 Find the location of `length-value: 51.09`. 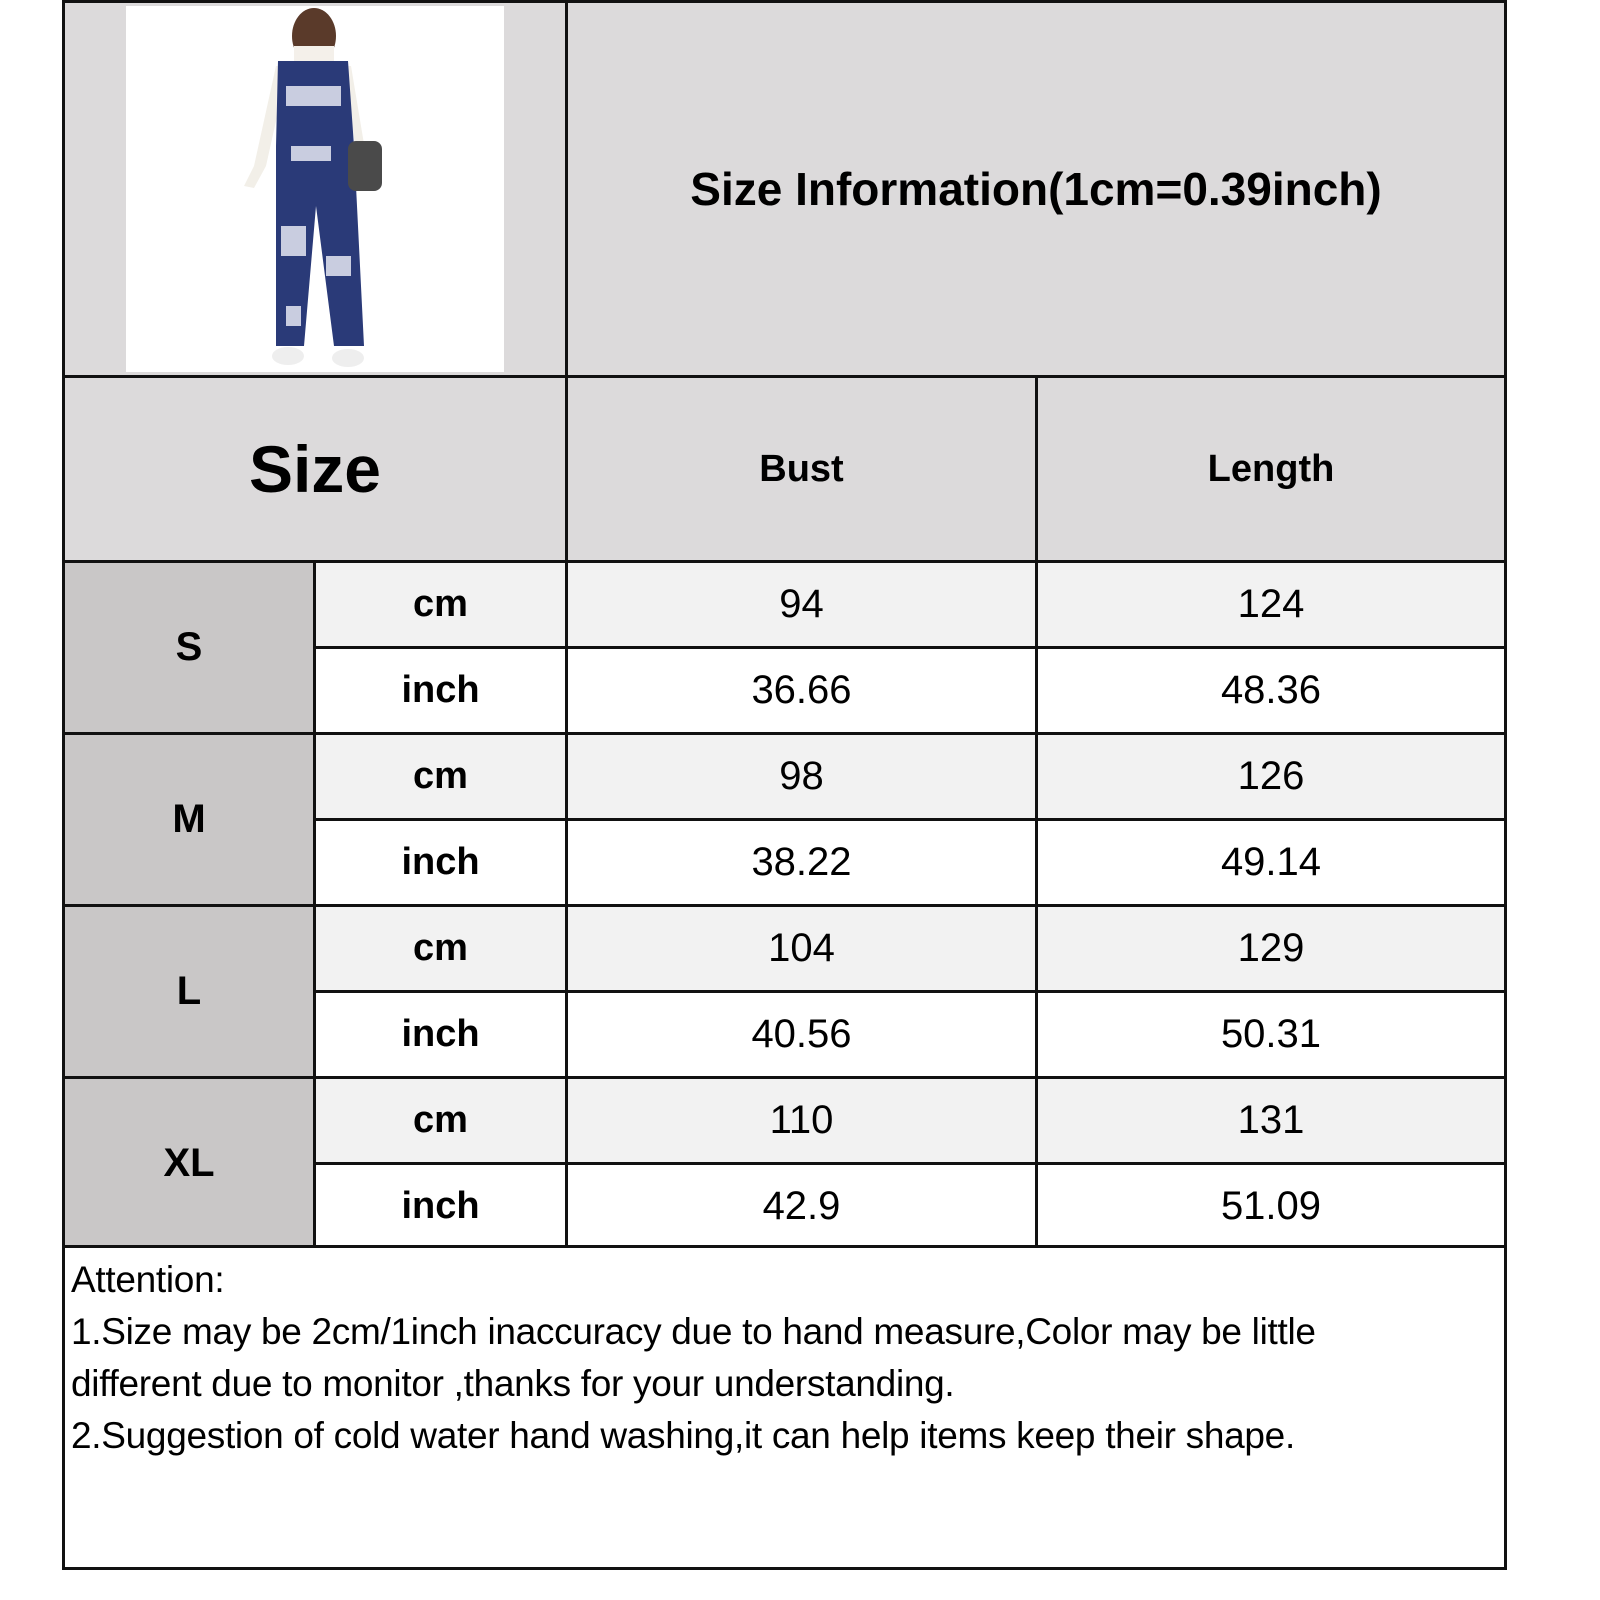

length-value: 51.09 is located at coordinates (1271, 1206).